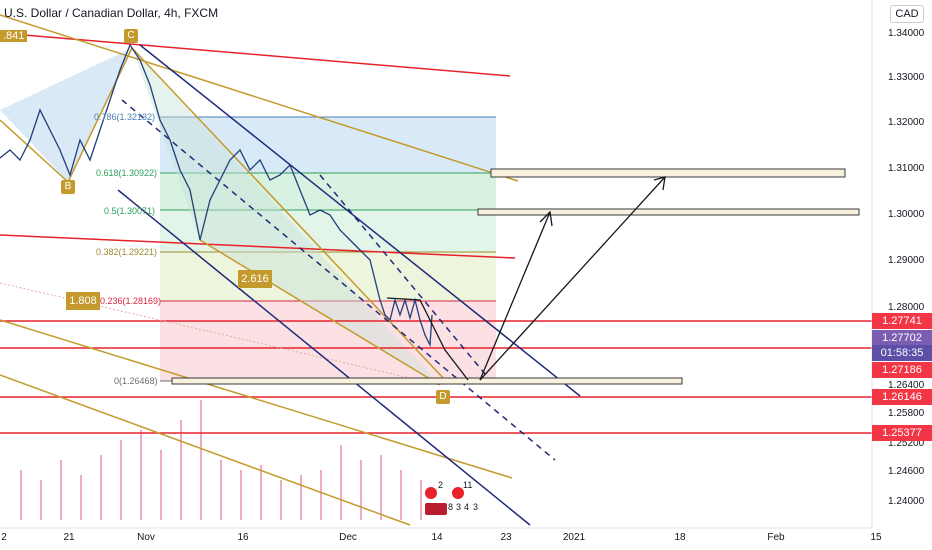 Image resolution: width=932 pixels, height=550 pixels. What do you see at coordinates (83, 301) in the screenshot?
I see `ratio-box-left: 1.808` at bounding box center [83, 301].